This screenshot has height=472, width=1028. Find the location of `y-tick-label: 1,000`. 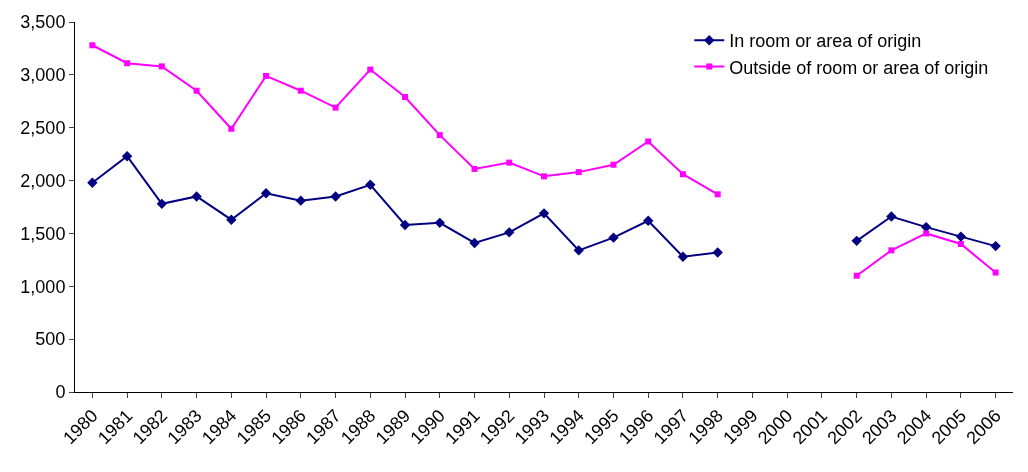

y-tick-label: 1,000 is located at coordinates (43, 286).